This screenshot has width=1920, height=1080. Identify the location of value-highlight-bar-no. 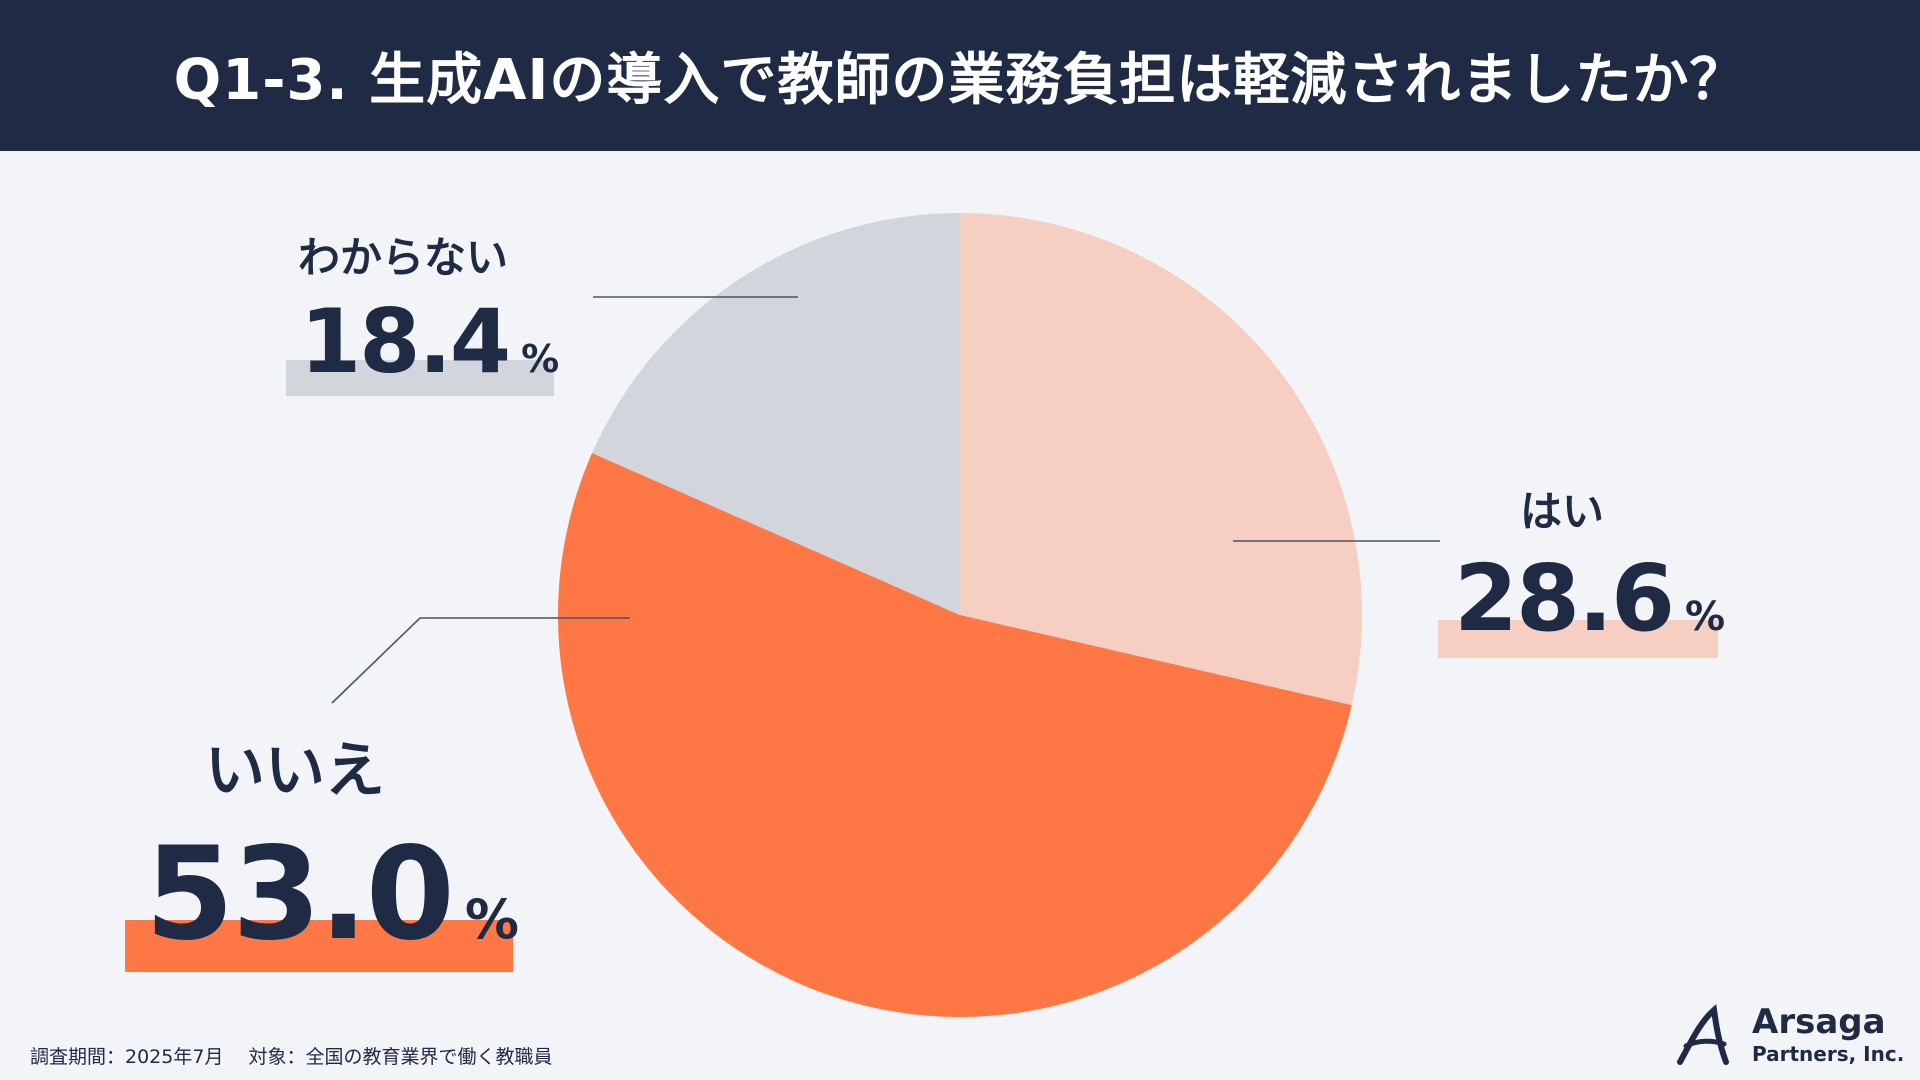
(319, 946).